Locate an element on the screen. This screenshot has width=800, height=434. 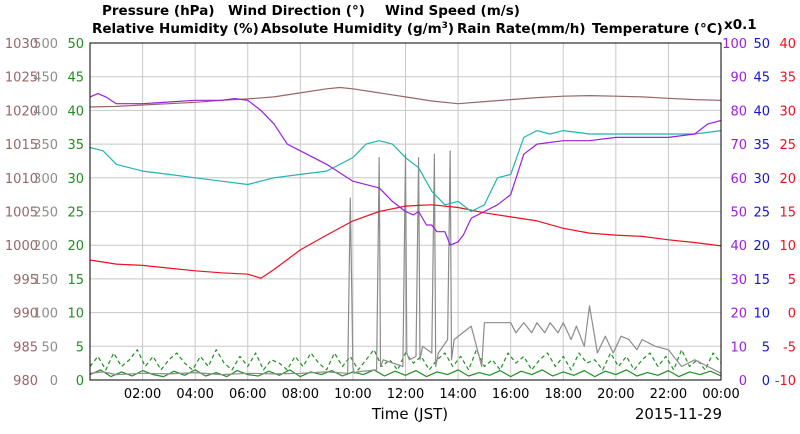
legend-temperature: Temperature (°C) is located at coordinates (657, 29).